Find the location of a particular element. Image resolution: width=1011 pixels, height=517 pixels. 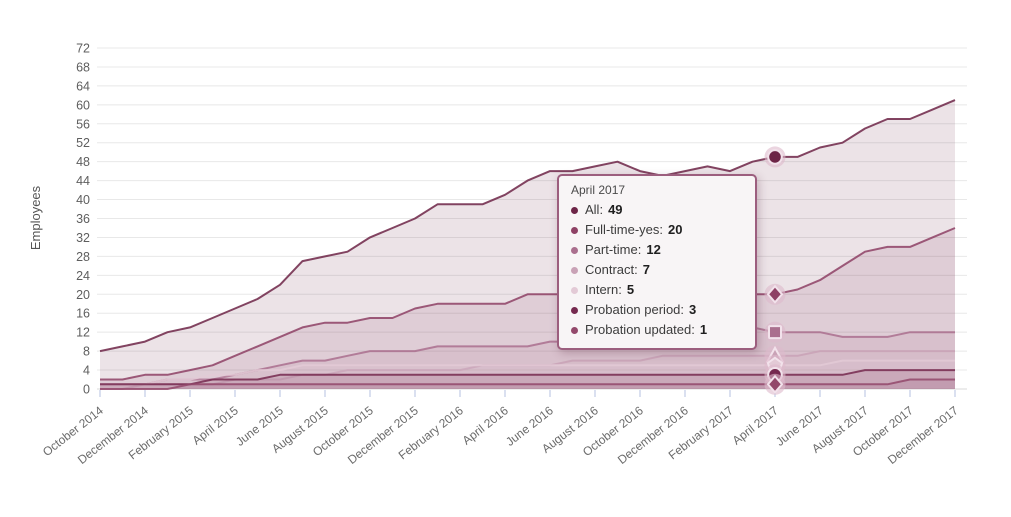

tooltip-item-value: 49 is located at coordinates (615, 209).